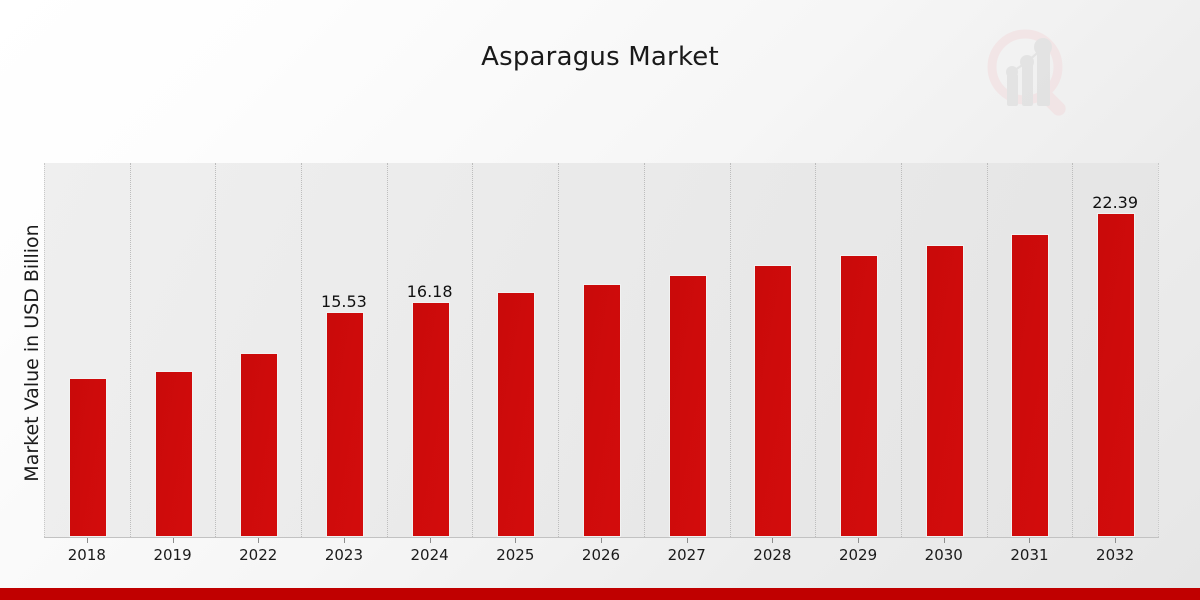 The height and width of the screenshot is (600, 1200). I want to click on x-tick-label-2032: 2032, so click(1115, 555).